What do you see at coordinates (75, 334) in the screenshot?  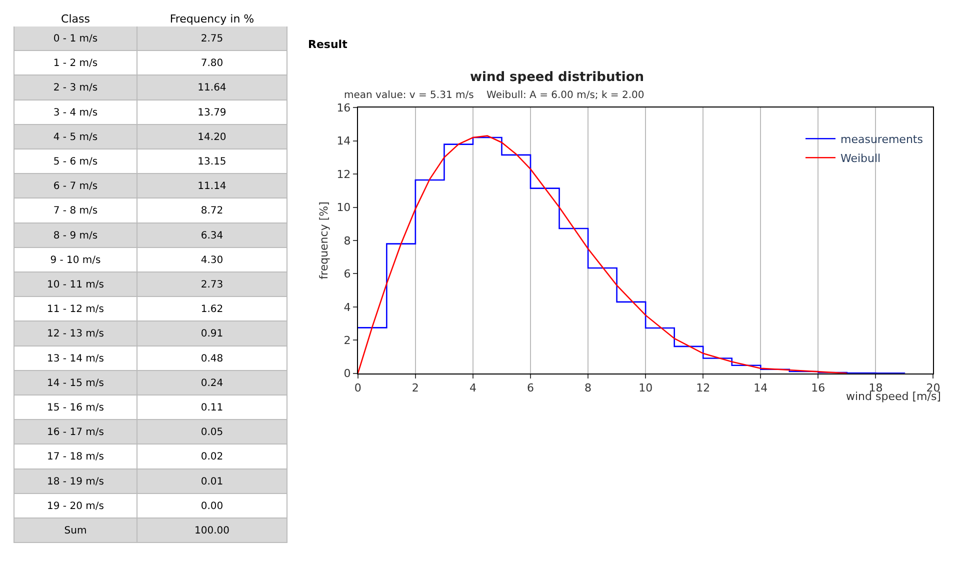 I see `category-label: 12 - 13 m/s` at bounding box center [75, 334].